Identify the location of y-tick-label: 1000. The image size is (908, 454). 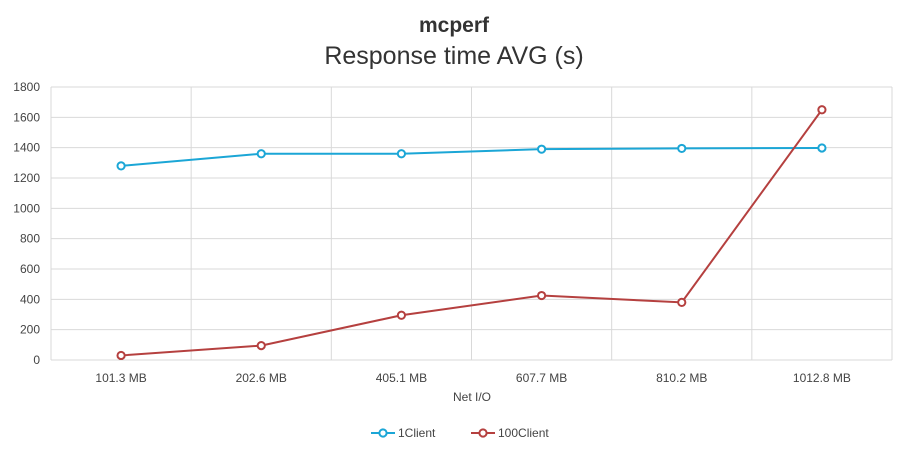
(26, 208).